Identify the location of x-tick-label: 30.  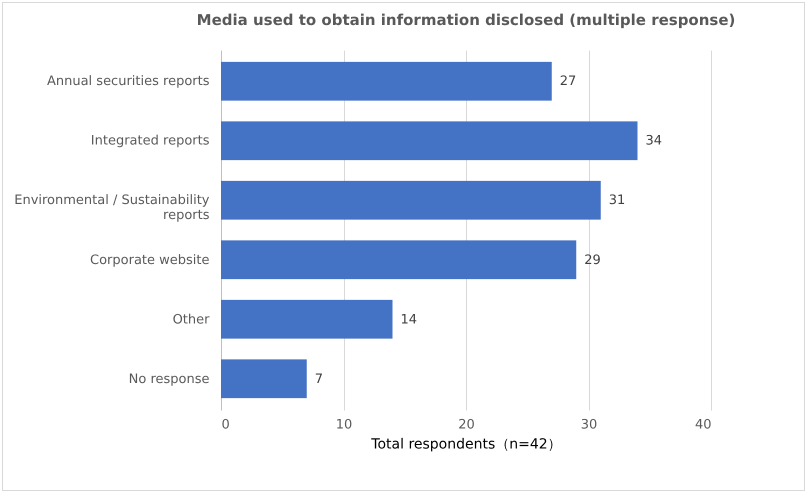
(589, 425).